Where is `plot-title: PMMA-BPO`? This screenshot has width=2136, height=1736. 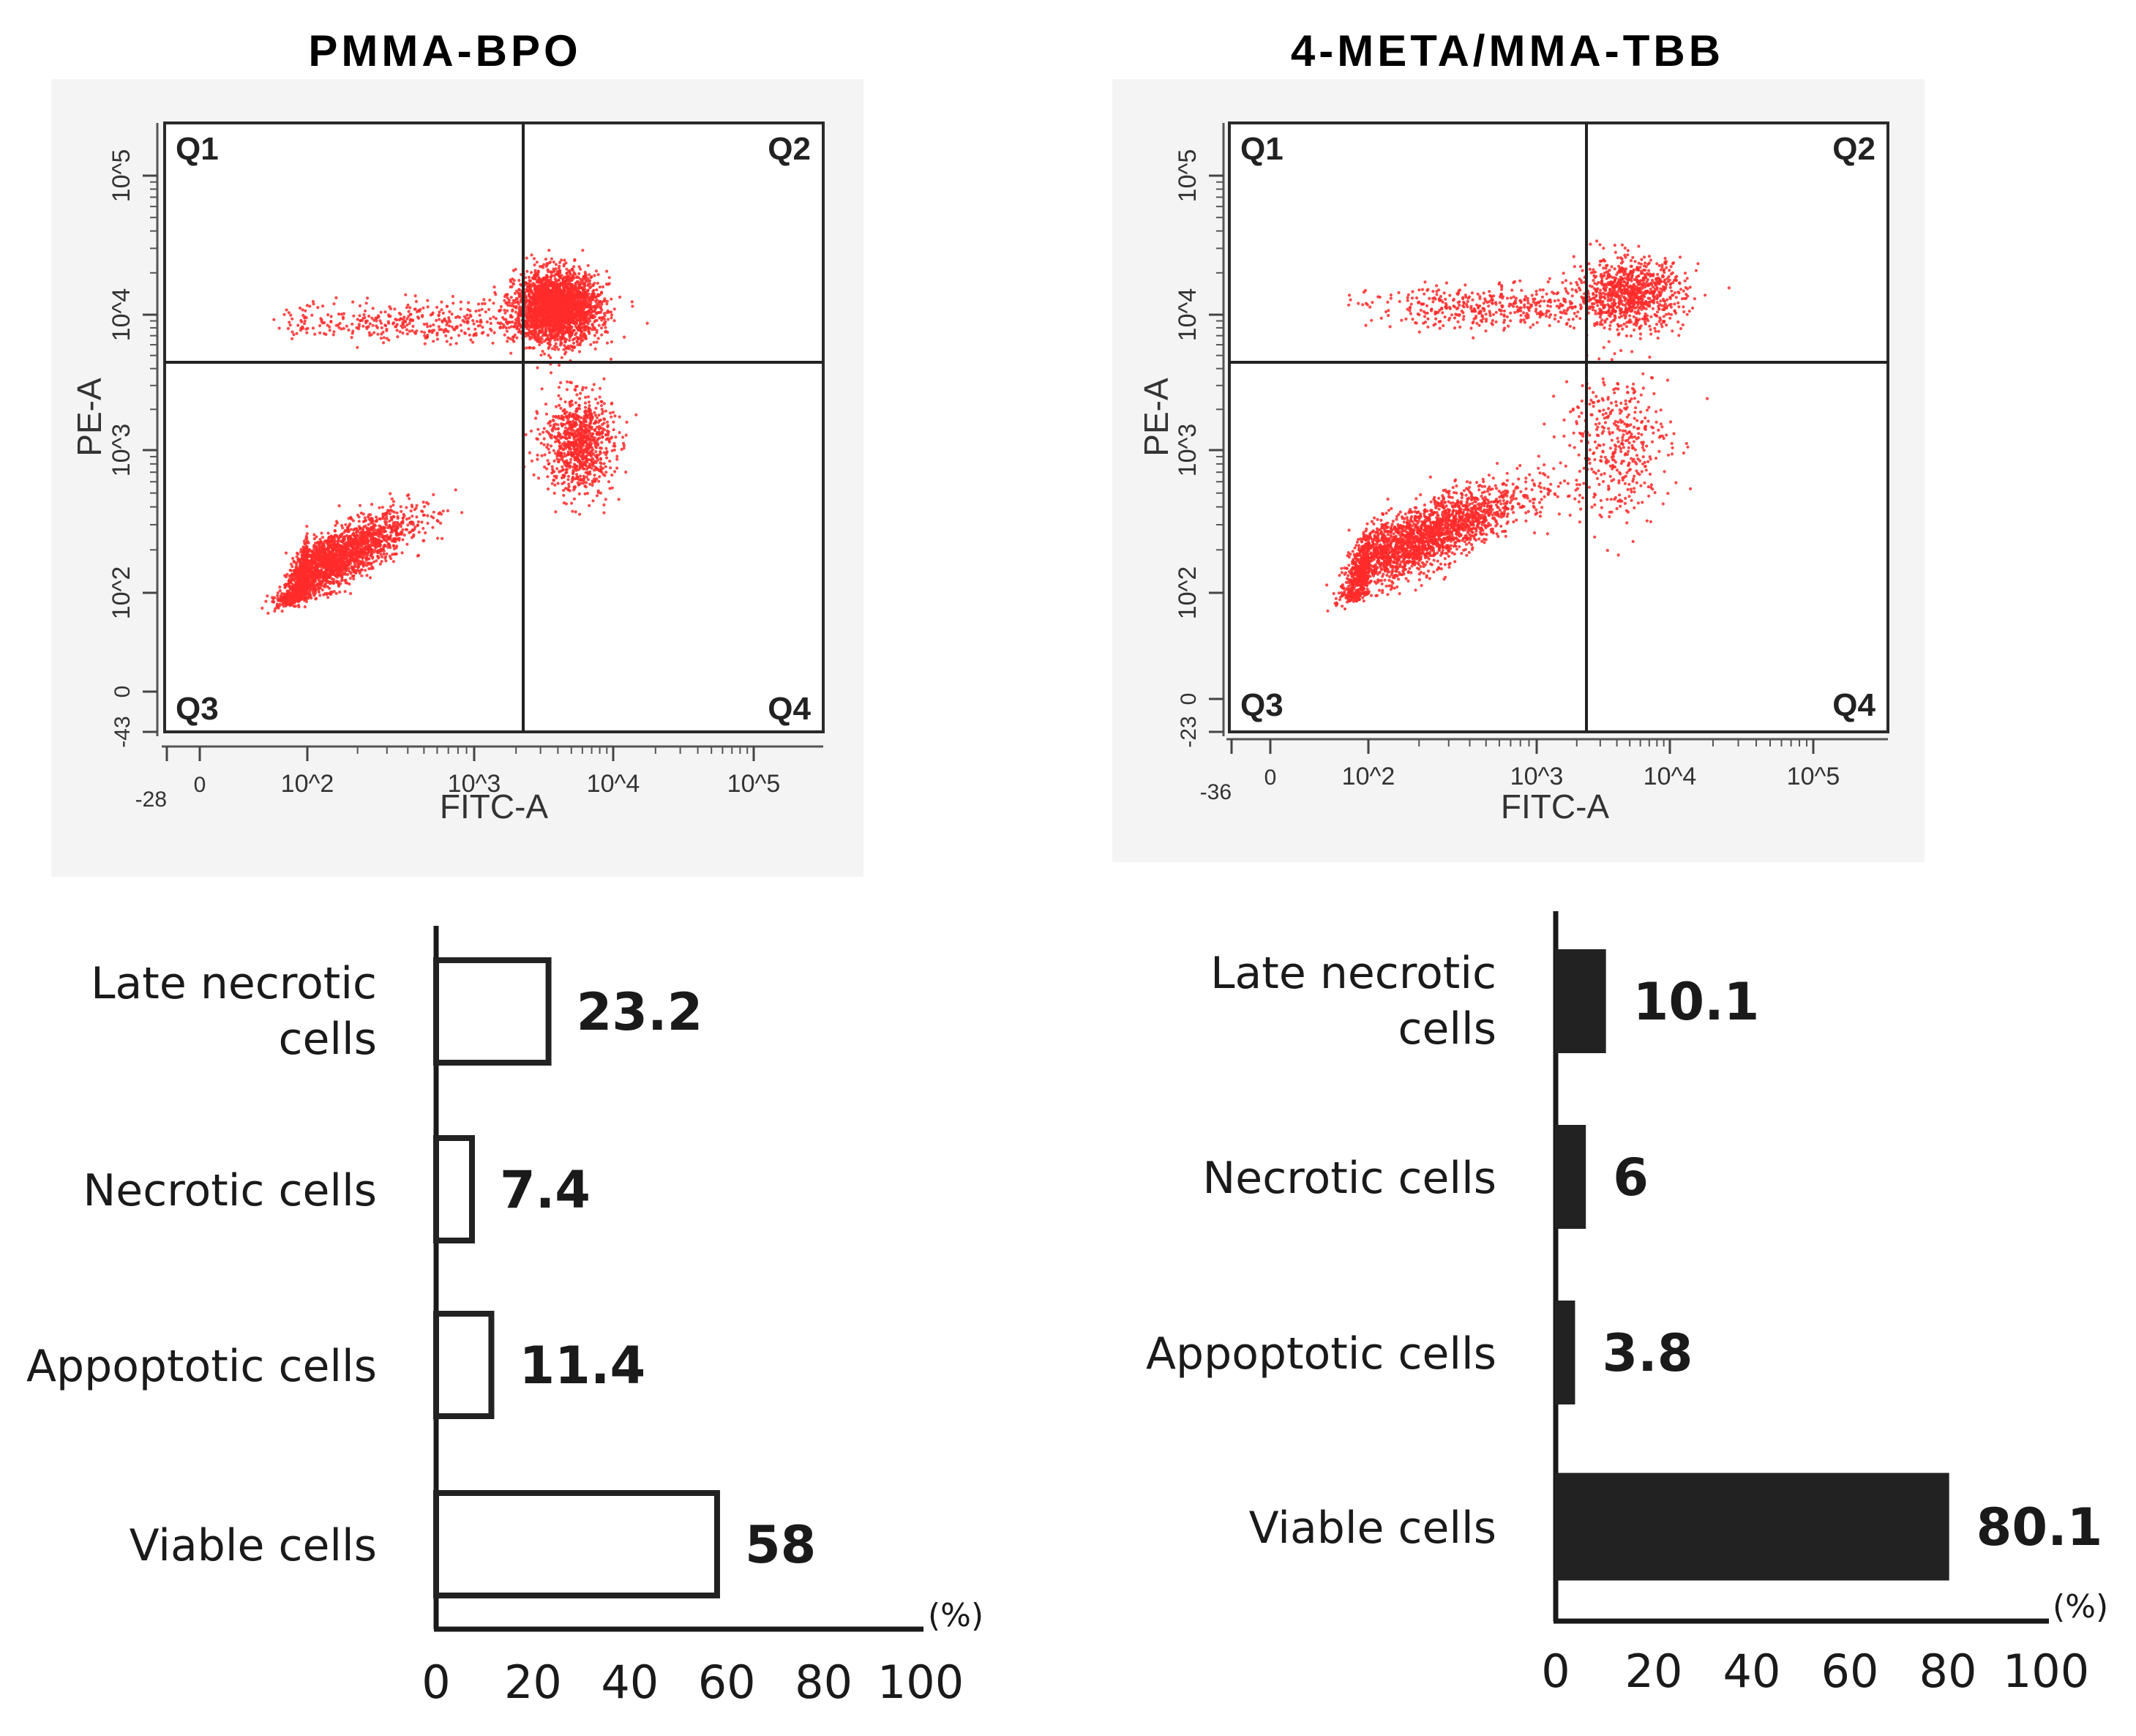
plot-title: PMMA-BPO is located at coordinates (444, 51).